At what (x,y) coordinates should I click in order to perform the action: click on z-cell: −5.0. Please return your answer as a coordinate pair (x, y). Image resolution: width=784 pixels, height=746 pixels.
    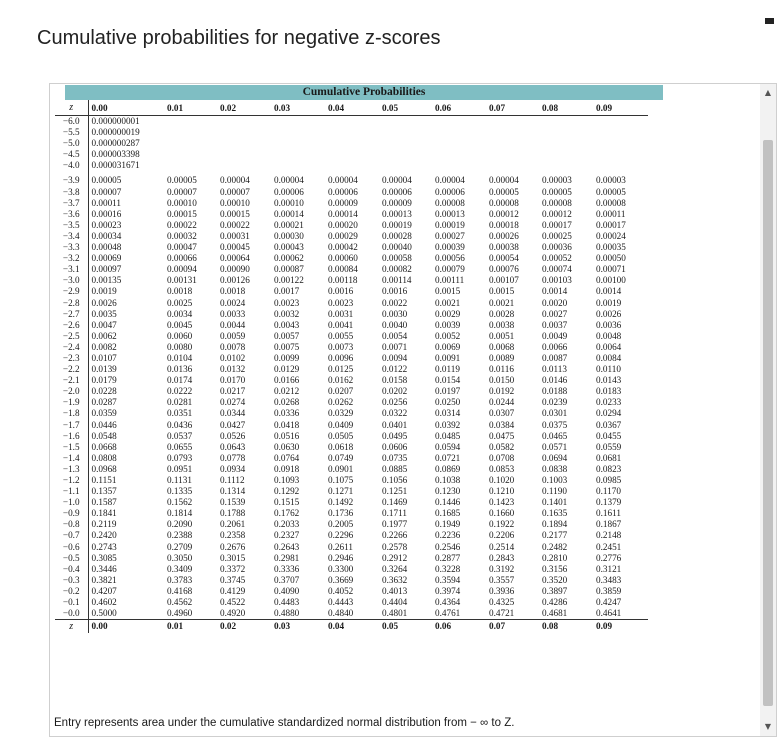
    Looking at the image, I should click on (71, 143).